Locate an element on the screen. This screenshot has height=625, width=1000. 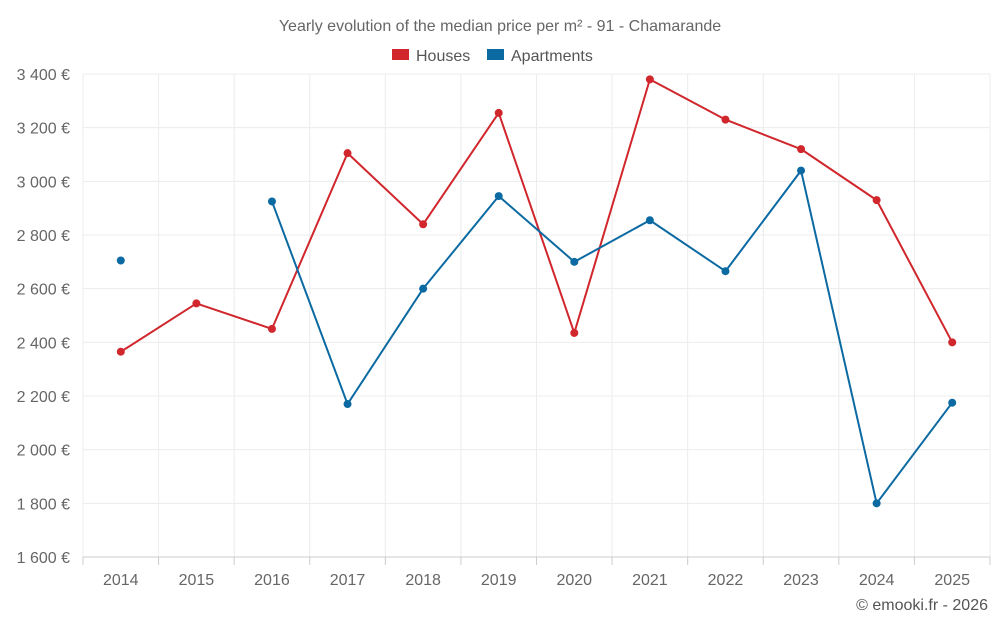
data-point-apartments-2023 is located at coordinates (801, 170).